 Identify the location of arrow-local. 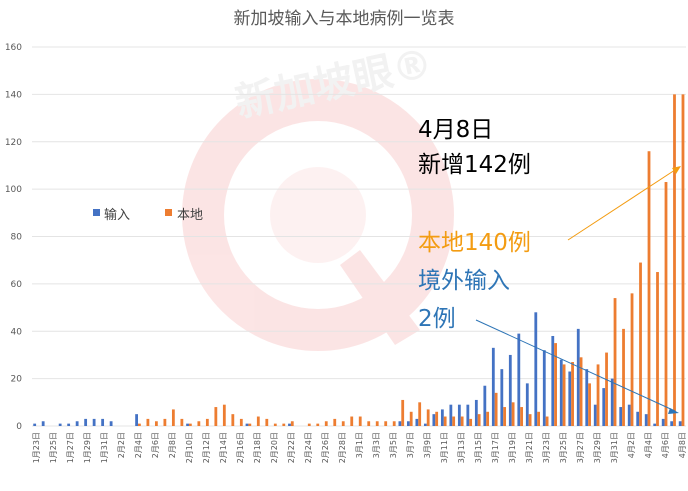
(623, 204).